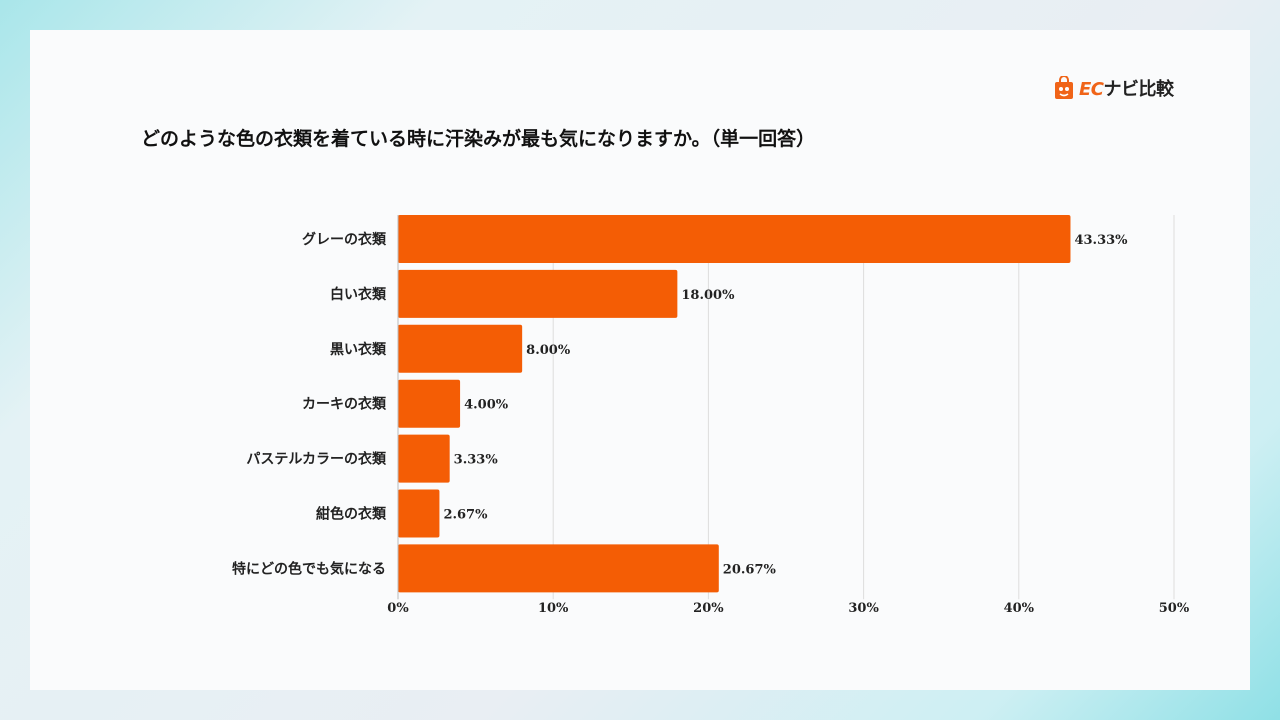  I want to click on category-label: カーキの衣類, so click(344, 404).